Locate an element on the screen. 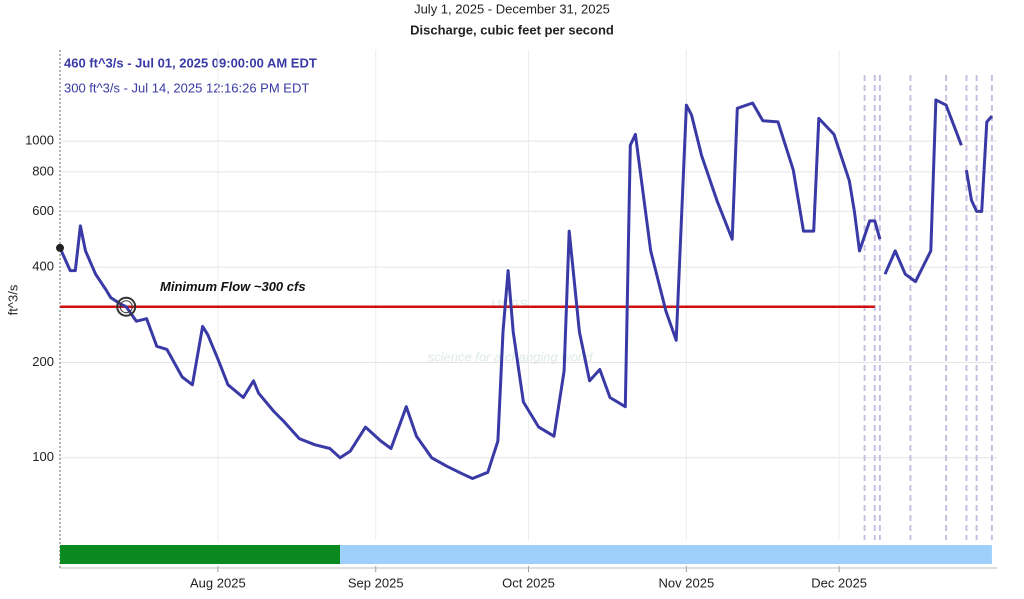 The height and width of the screenshot is (599, 1024). x-tick-label: Dec 2025 is located at coordinates (839, 582).